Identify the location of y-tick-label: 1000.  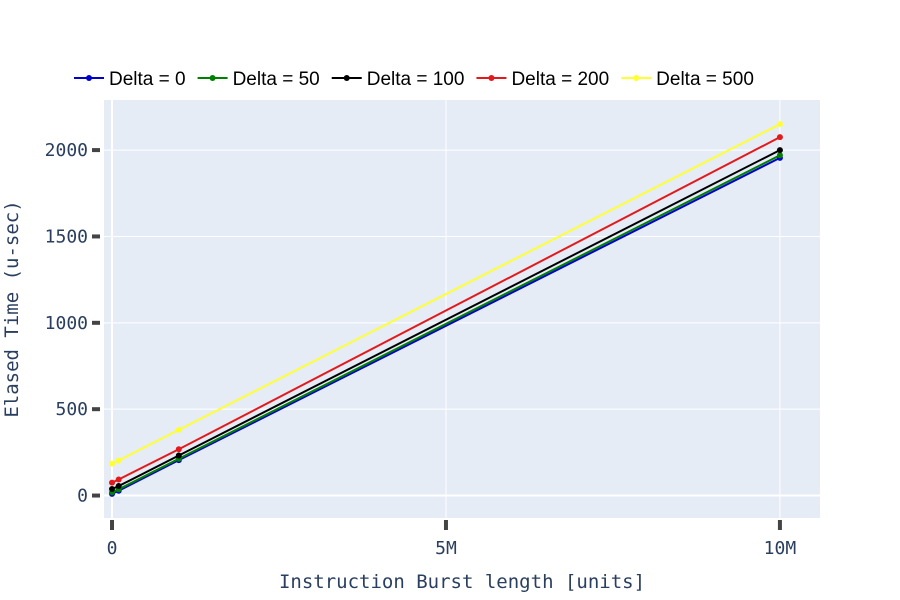
(66, 323).